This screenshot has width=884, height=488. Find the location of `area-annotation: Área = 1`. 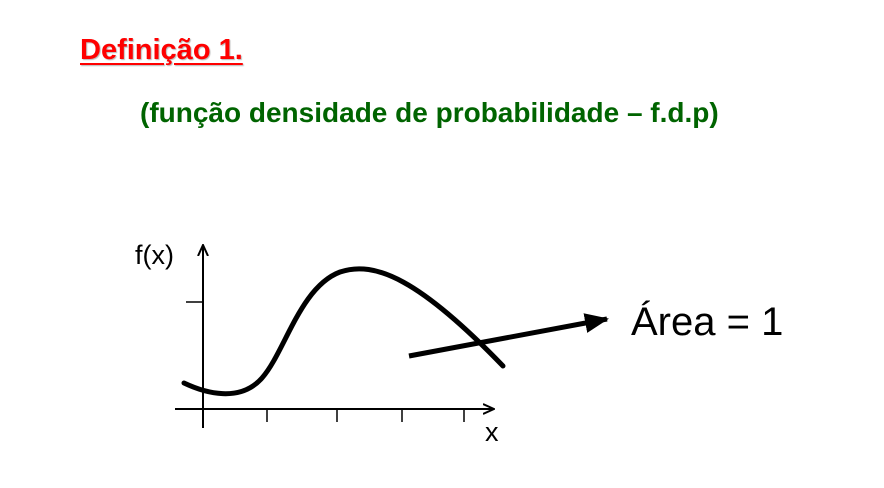

area-annotation: Área = 1 is located at coordinates (707, 321).